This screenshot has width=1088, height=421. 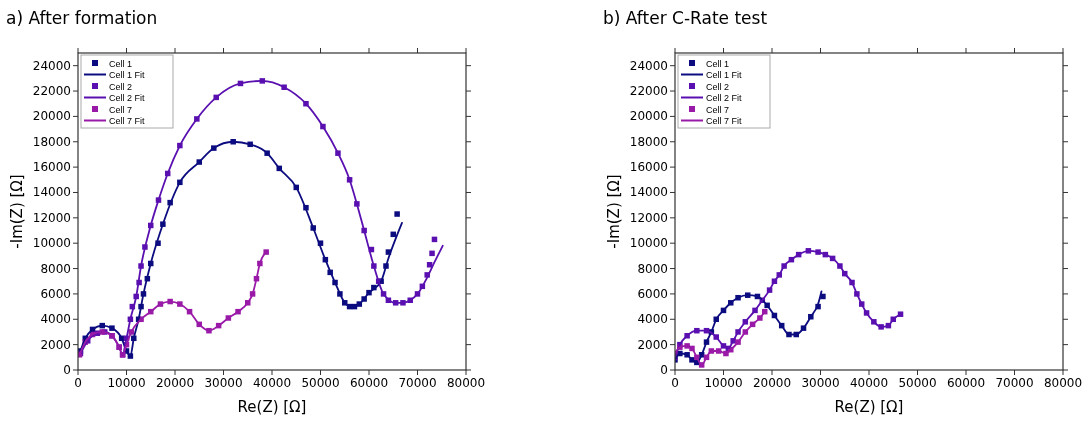 I want to click on chart-title: b) After C-Rate test, so click(x=685, y=18).